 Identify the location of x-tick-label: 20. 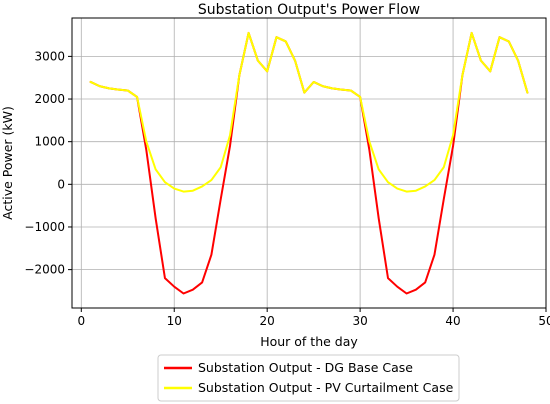
(267, 321).